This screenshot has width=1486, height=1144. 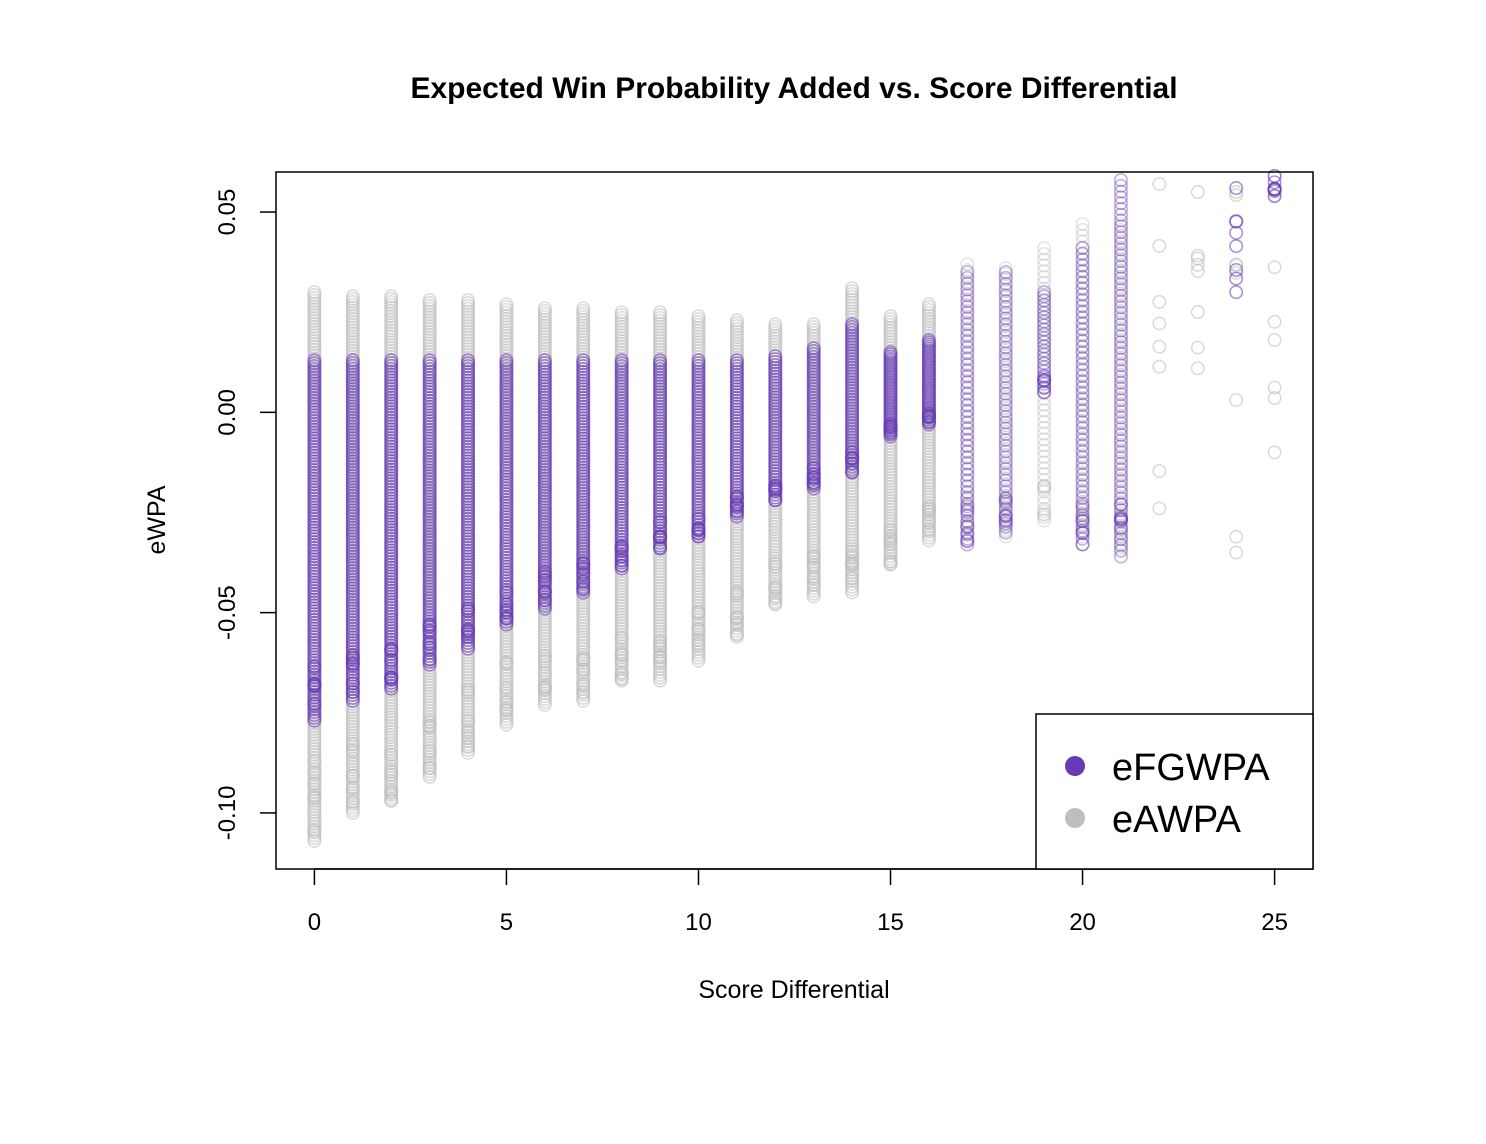 What do you see at coordinates (1075, 818) in the screenshot?
I see `legend-marker-eawpa` at bounding box center [1075, 818].